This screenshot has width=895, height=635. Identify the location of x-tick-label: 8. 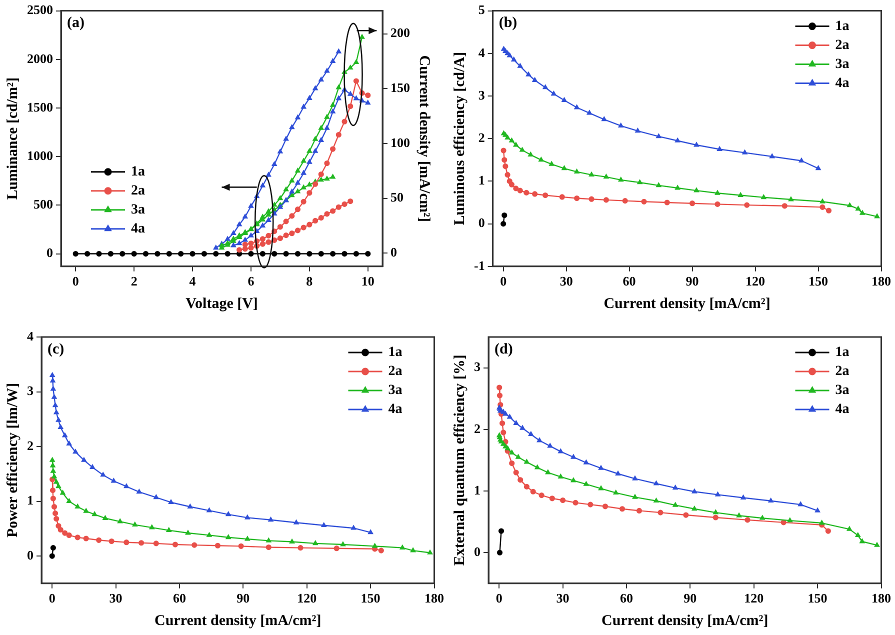
(310, 281).